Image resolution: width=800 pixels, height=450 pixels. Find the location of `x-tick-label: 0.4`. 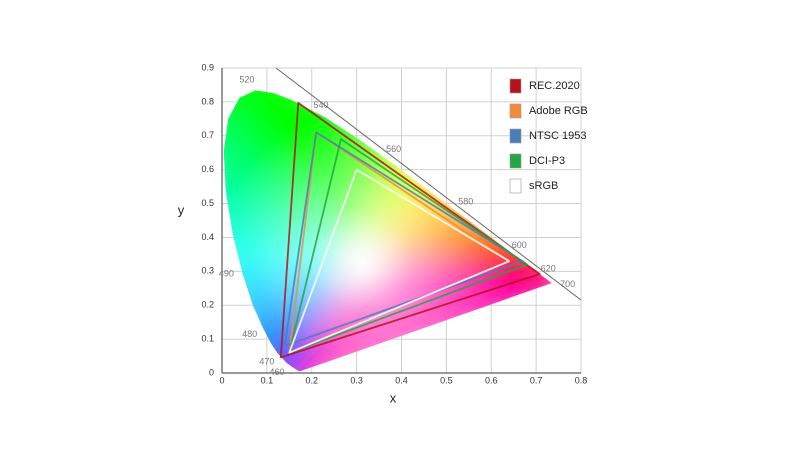

x-tick-label: 0.4 is located at coordinates (401, 380).